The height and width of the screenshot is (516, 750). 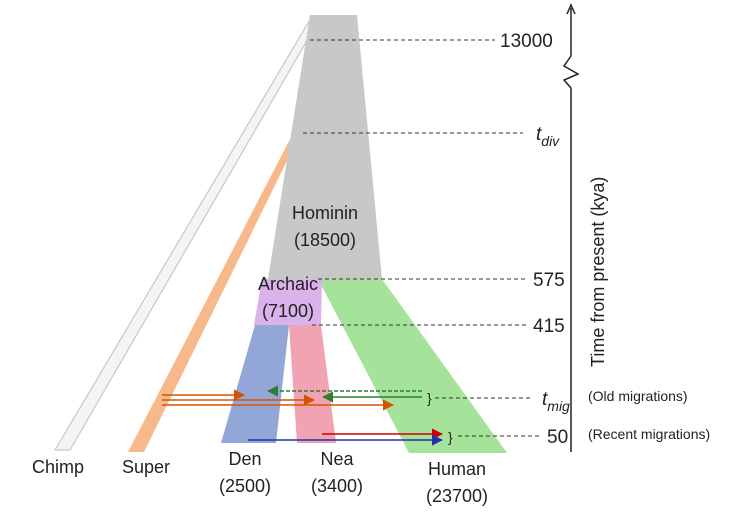 What do you see at coordinates (58, 467) in the screenshot?
I see `chimp-label: Chimp` at bounding box center [58, 467].